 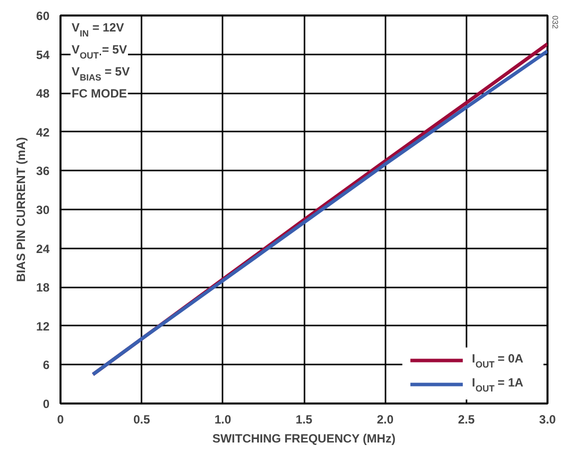 I want to click on x-tick-label: 1.5, so click(x=304, y=419).